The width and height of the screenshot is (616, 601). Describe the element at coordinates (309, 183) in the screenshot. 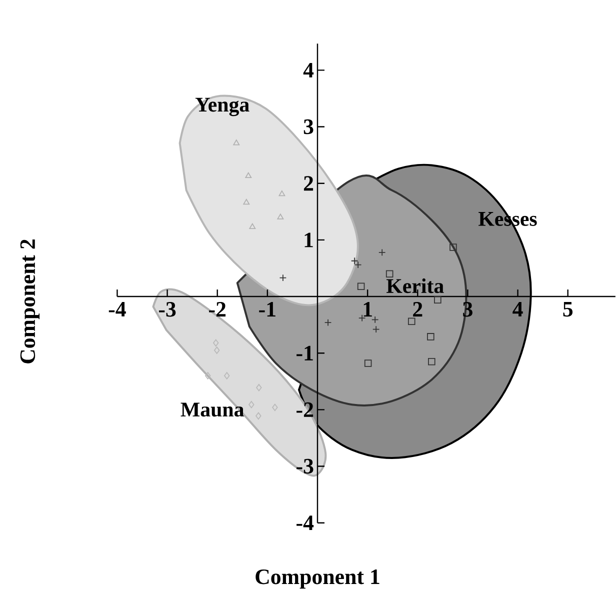

I see `y-tick-label: 2` at that location.